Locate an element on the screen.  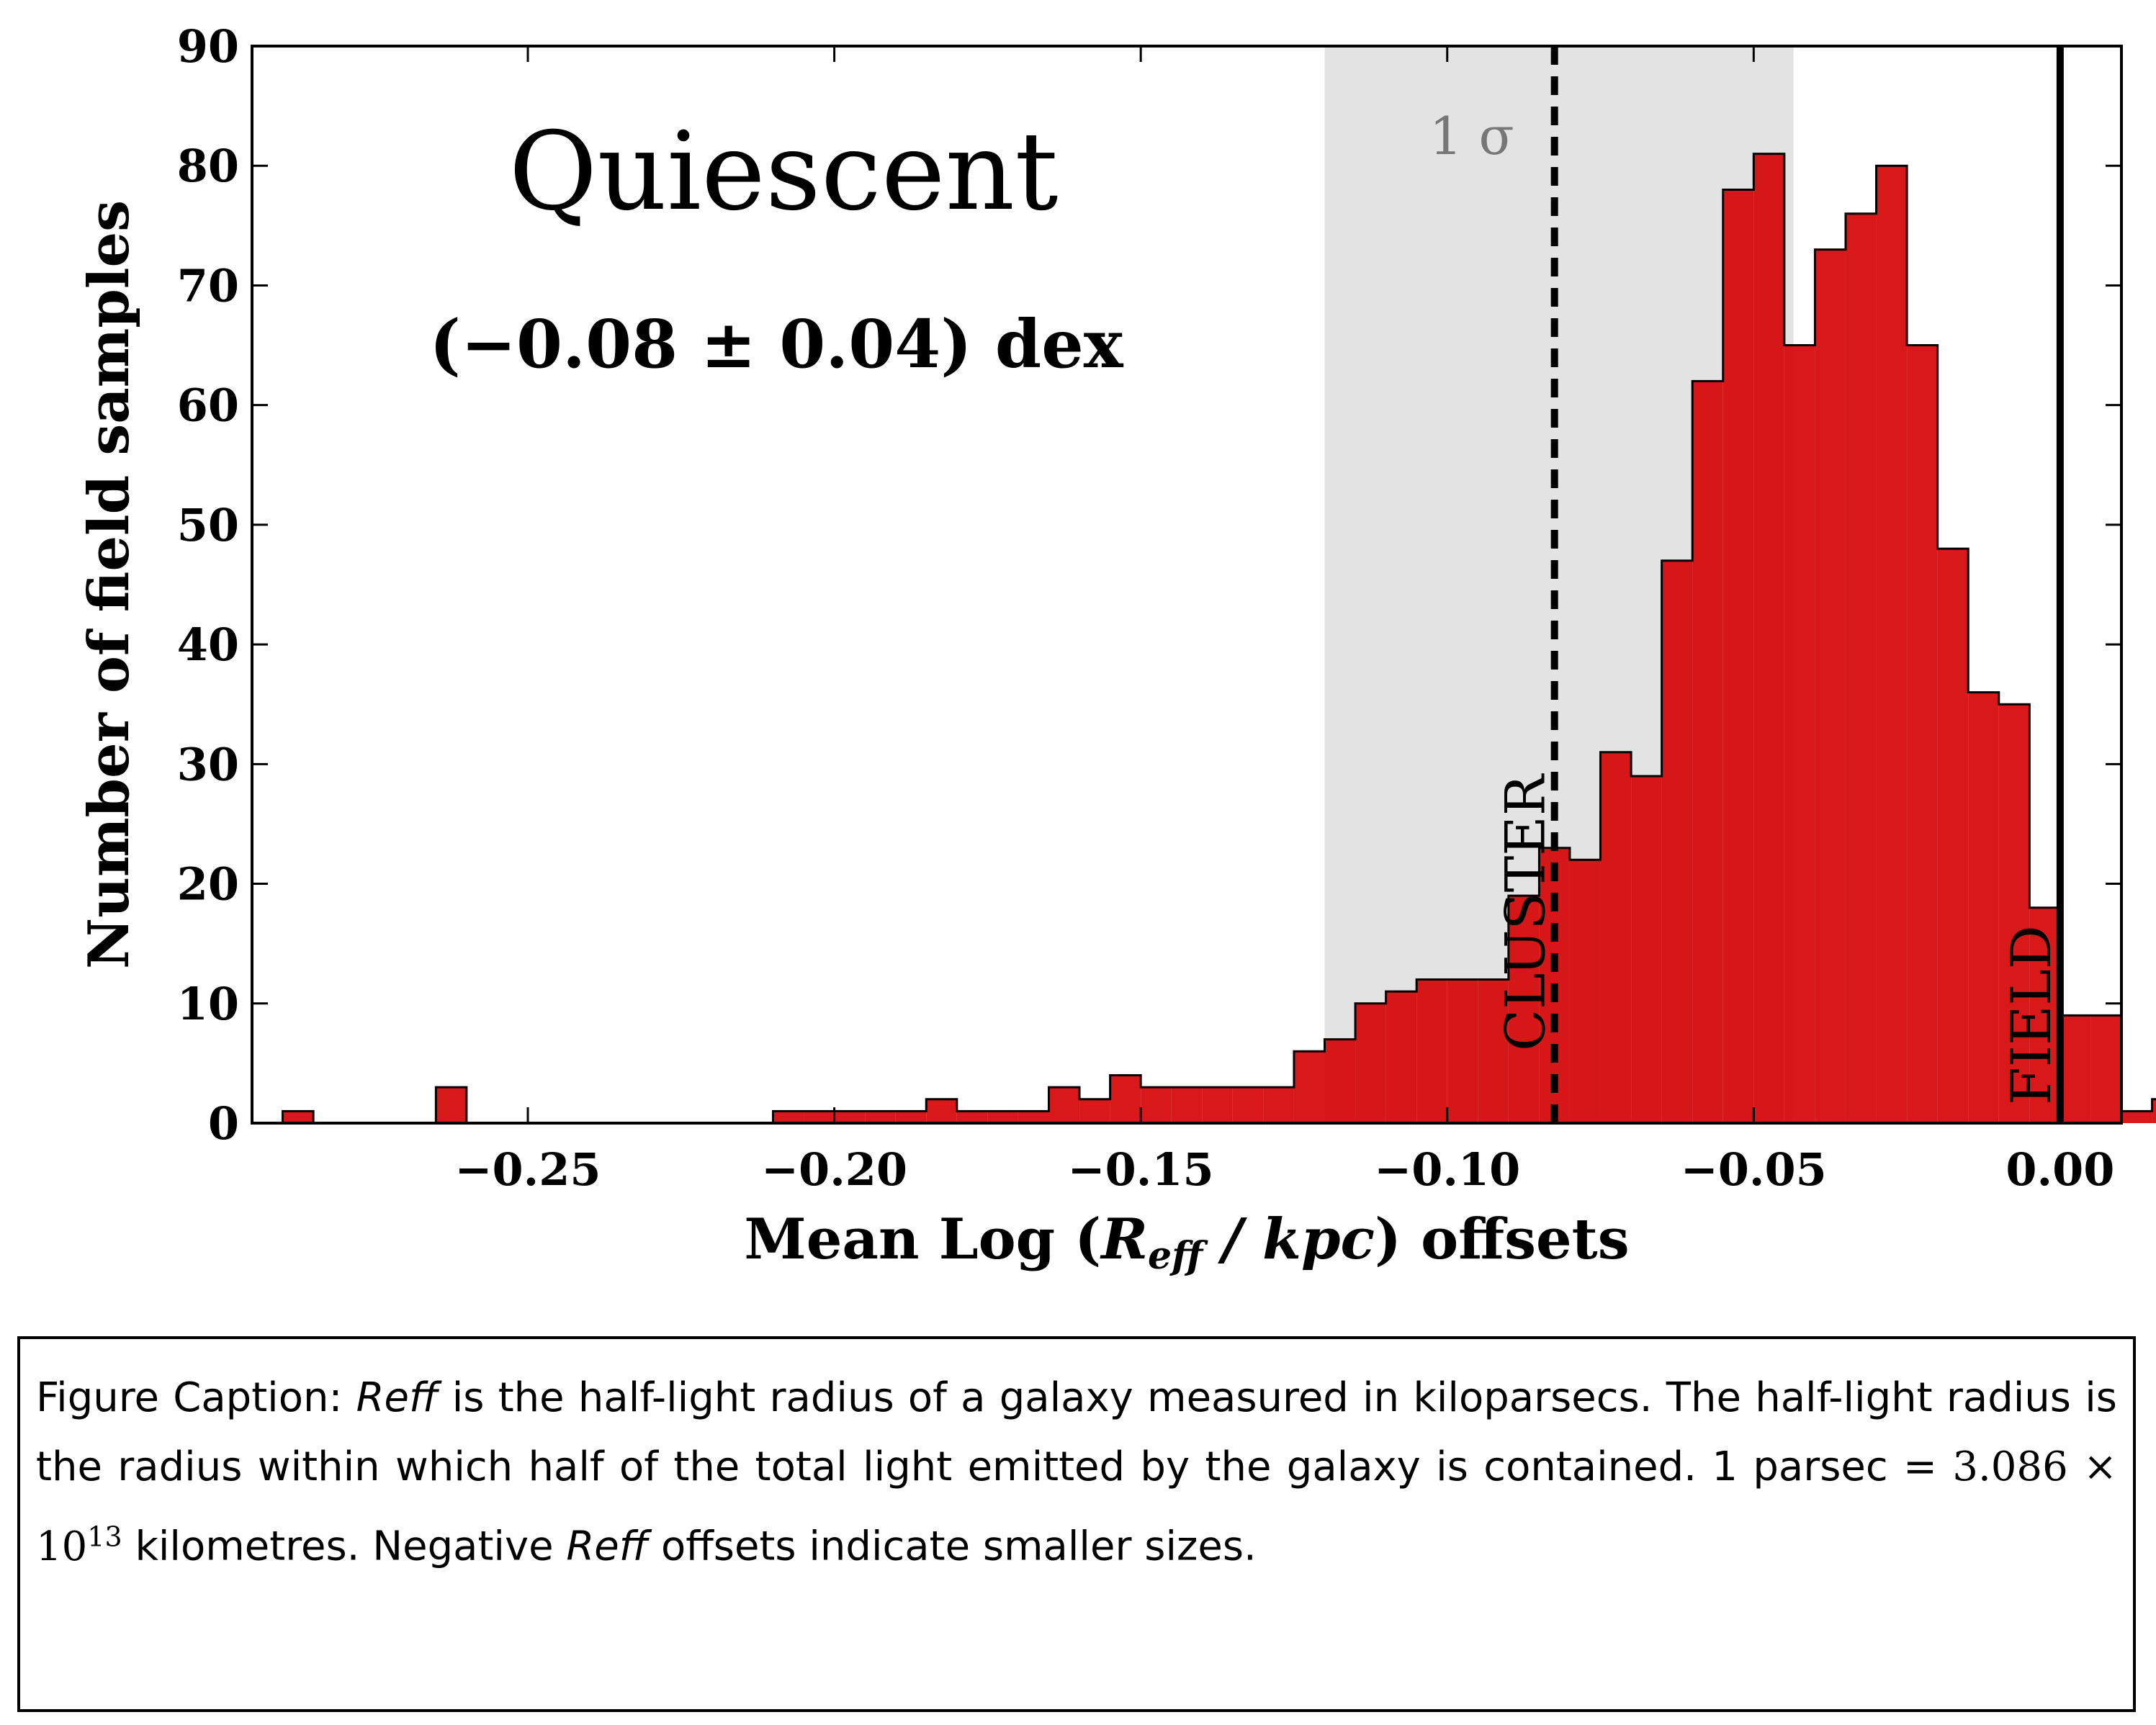
x-tick-label: −0.10 is located at coordinates (1447, 1169).